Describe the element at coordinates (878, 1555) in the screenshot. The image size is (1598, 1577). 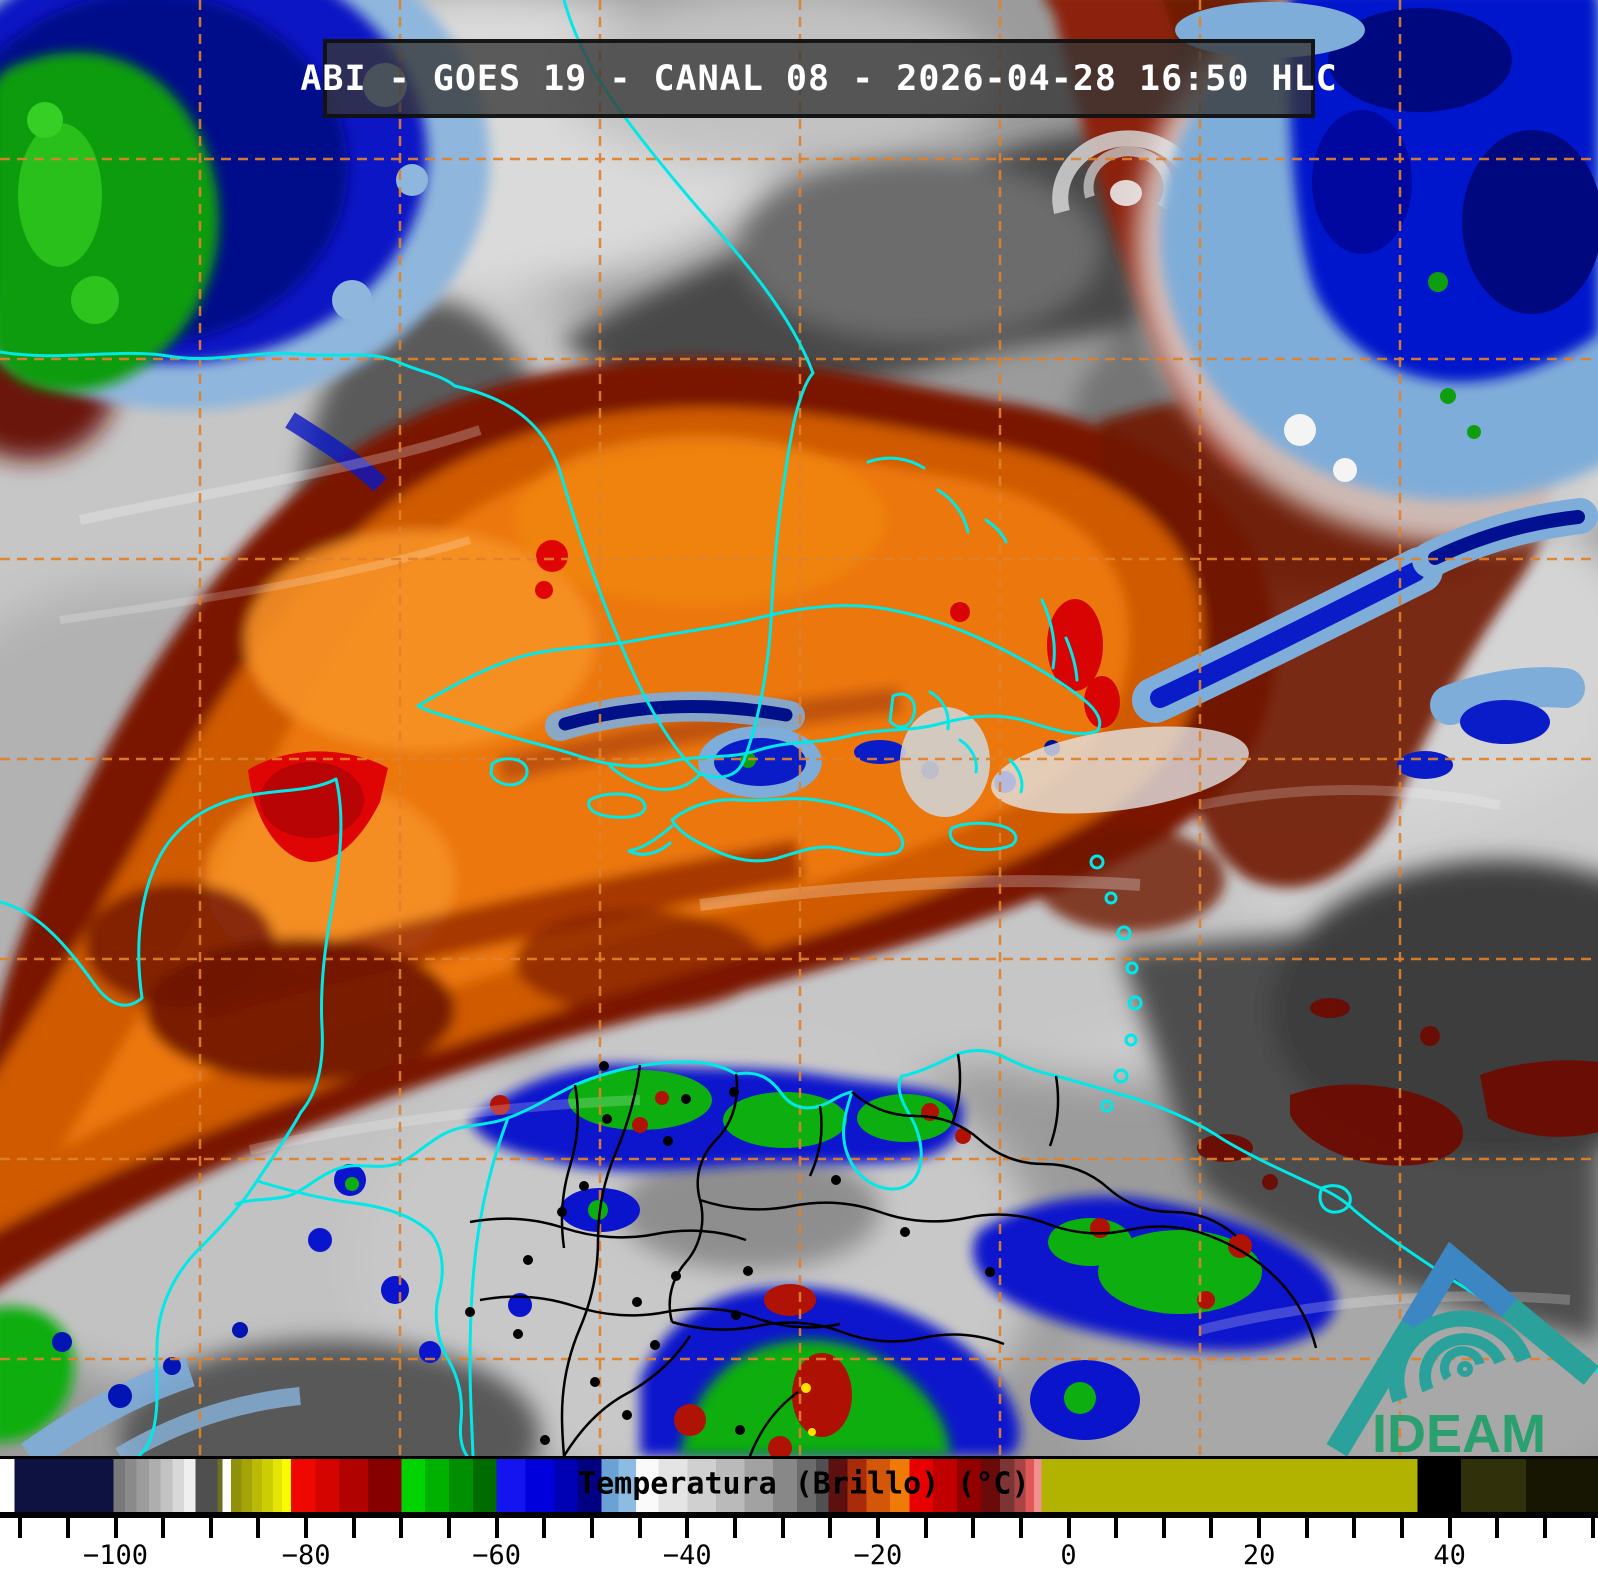
I see `colorbar-tick-label: −20` at that location.